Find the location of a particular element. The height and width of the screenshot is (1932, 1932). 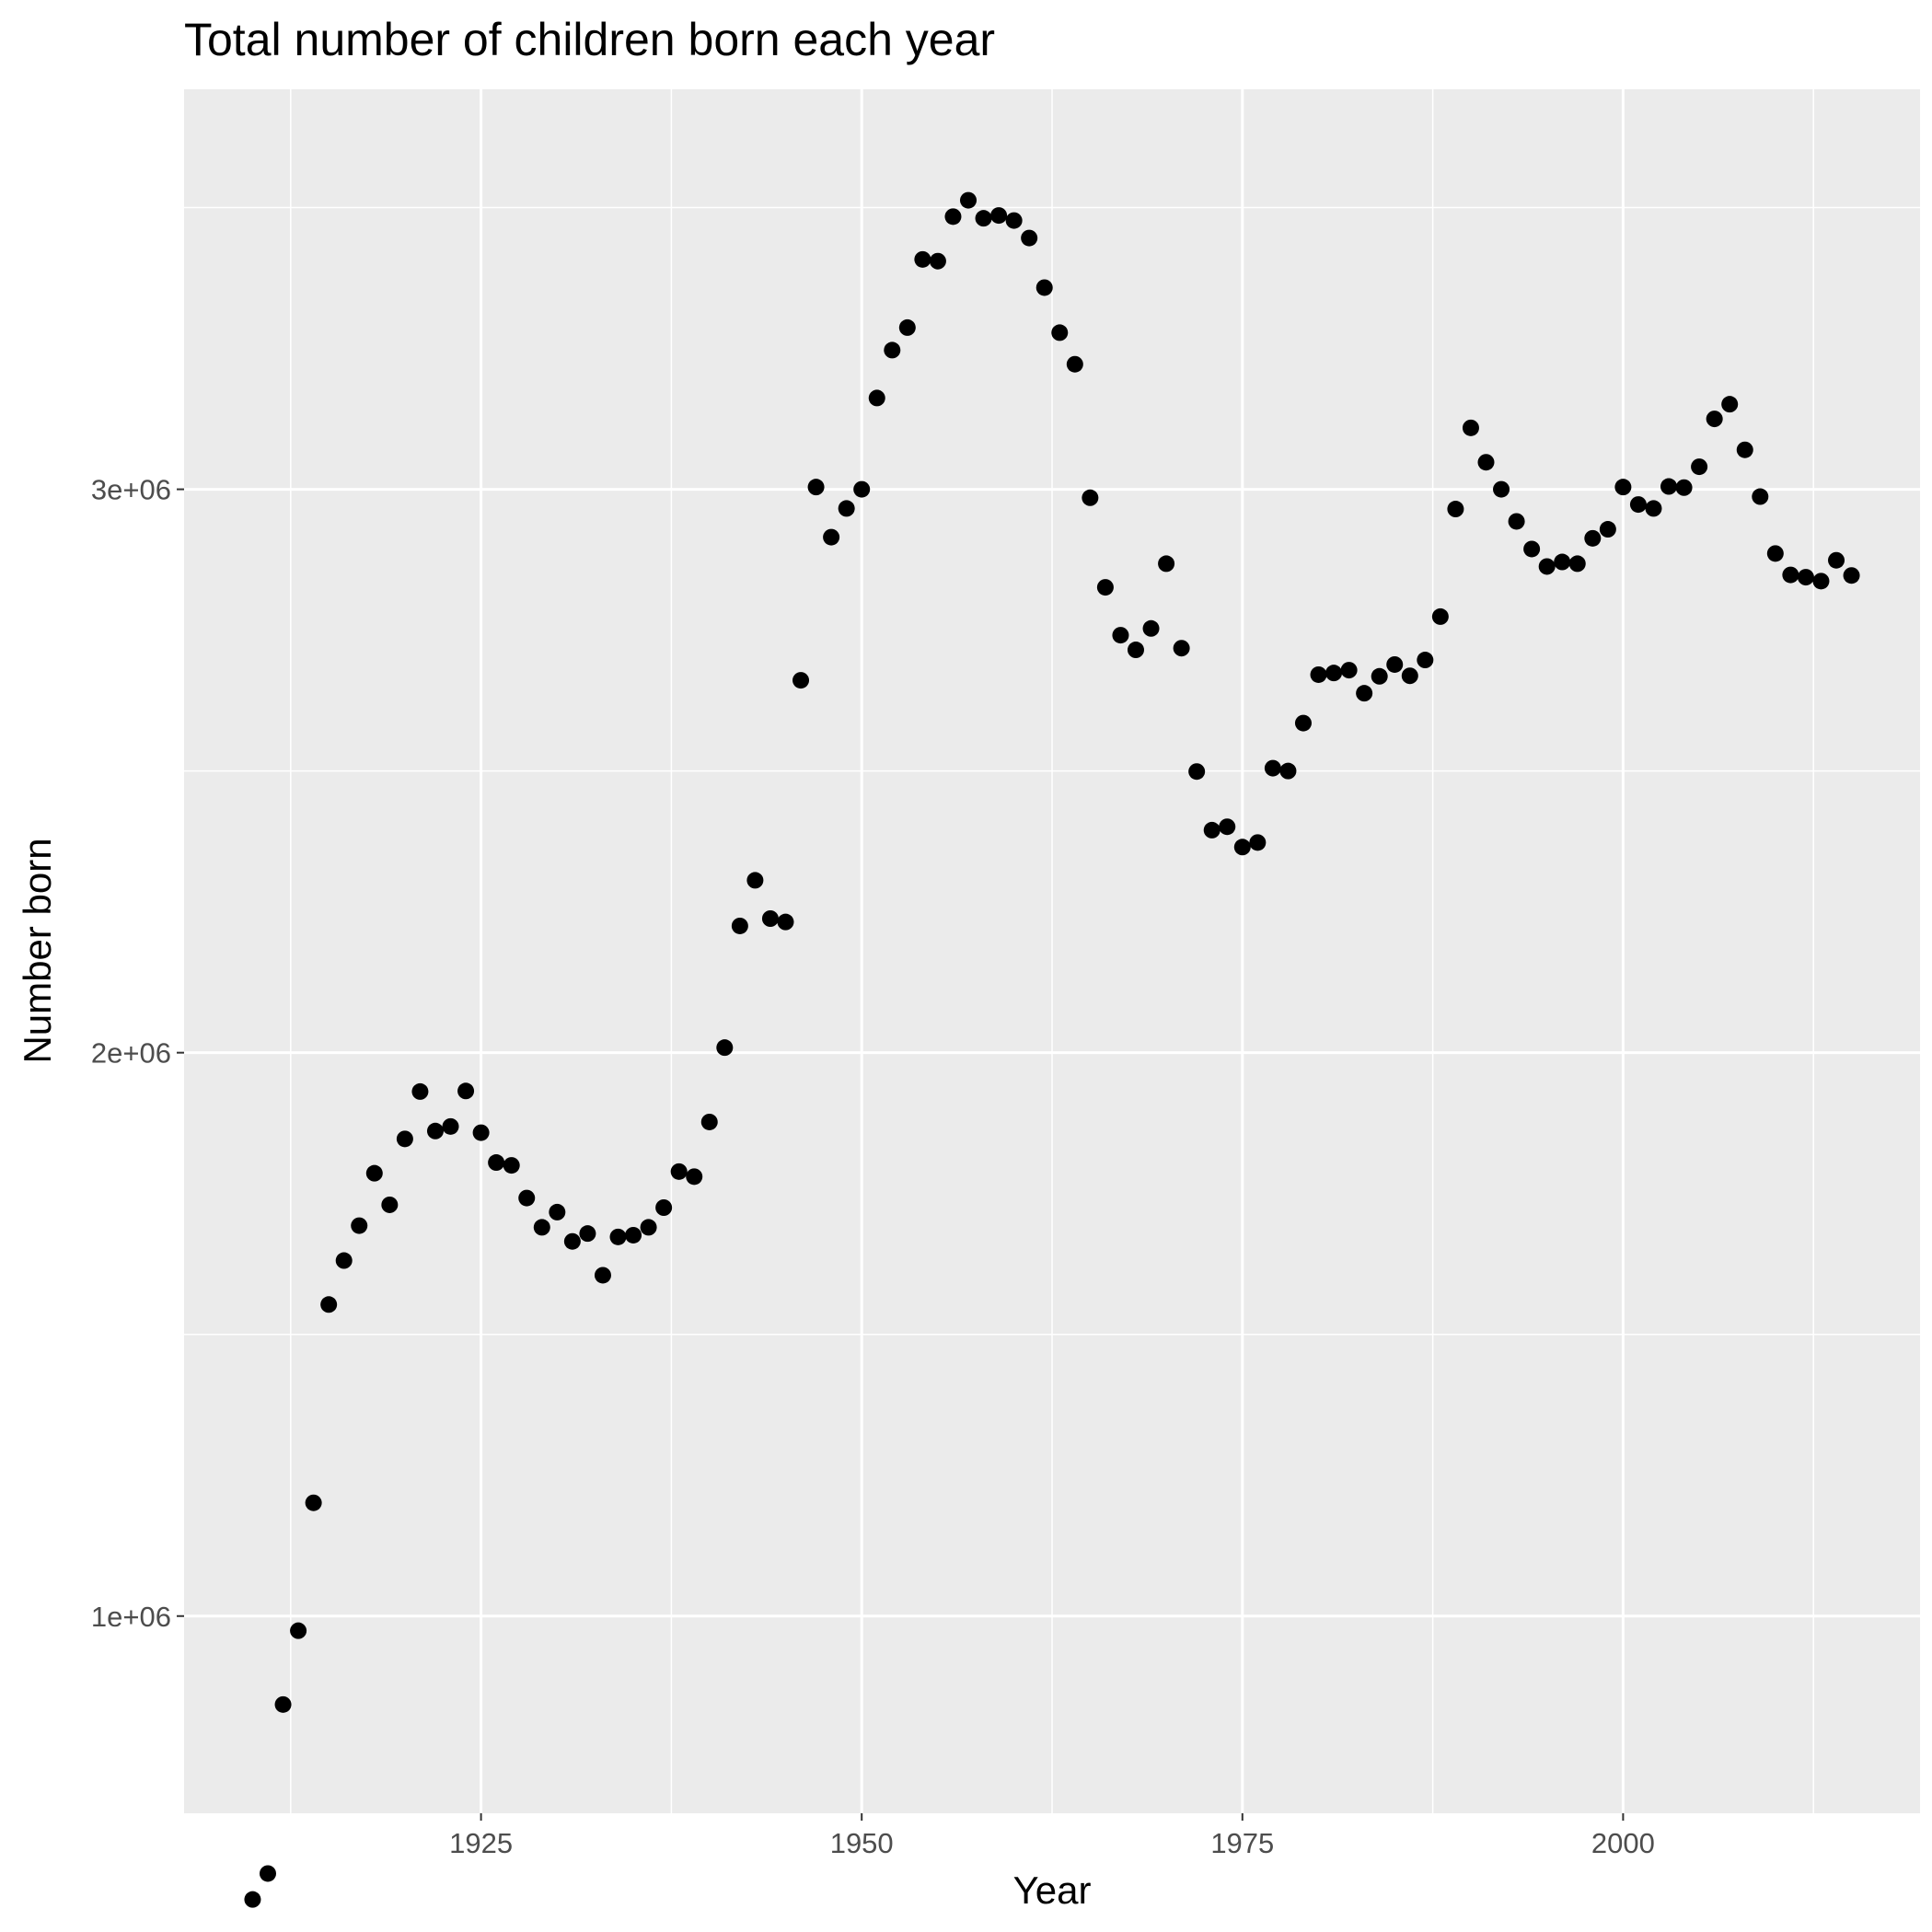

y-tick-label: 2e+06 is located at coordinates (131, 1053).